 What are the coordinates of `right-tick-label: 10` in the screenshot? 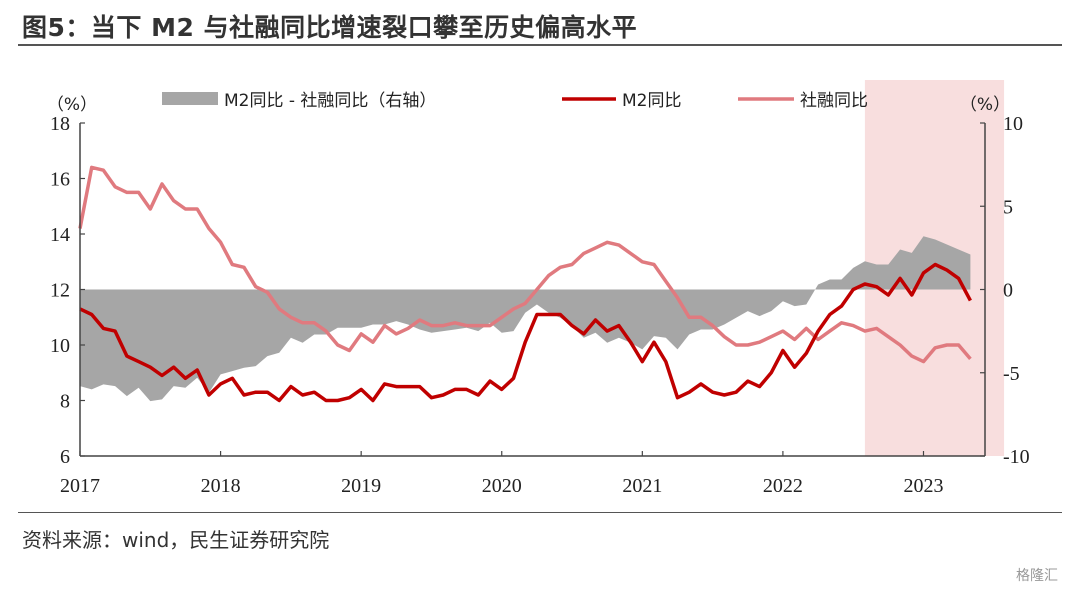 It's located at (1013, 124).